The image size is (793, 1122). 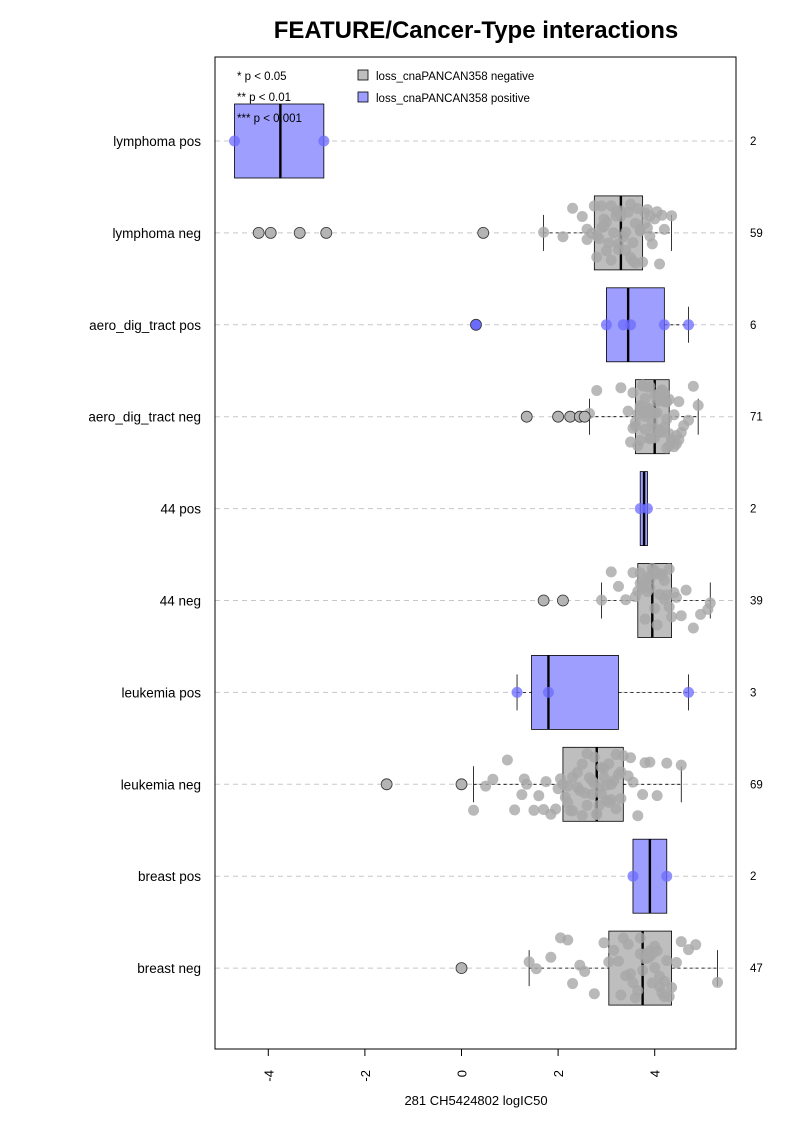 What do you see at coordinates (264, 98) in the screenshot?
I see `sig-legend-2: ** p < 0.01` at bounding box center [264, 98].